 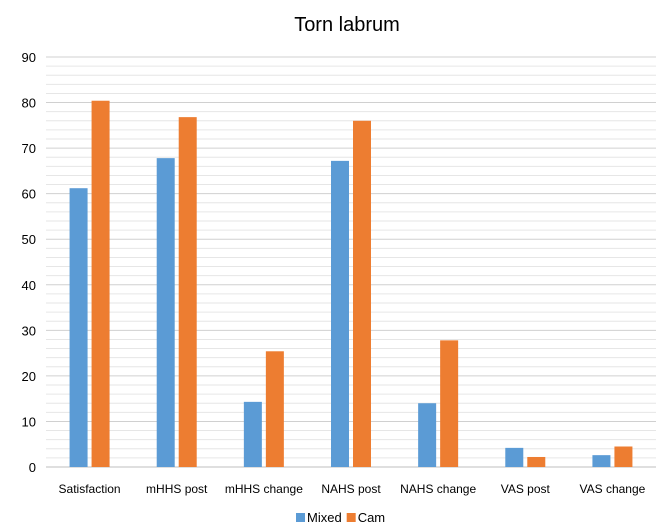 What do you see at coordinates (29, 285) in the screenshot?
I see `y-tick-label: 40` at bounding box center [29, 285].